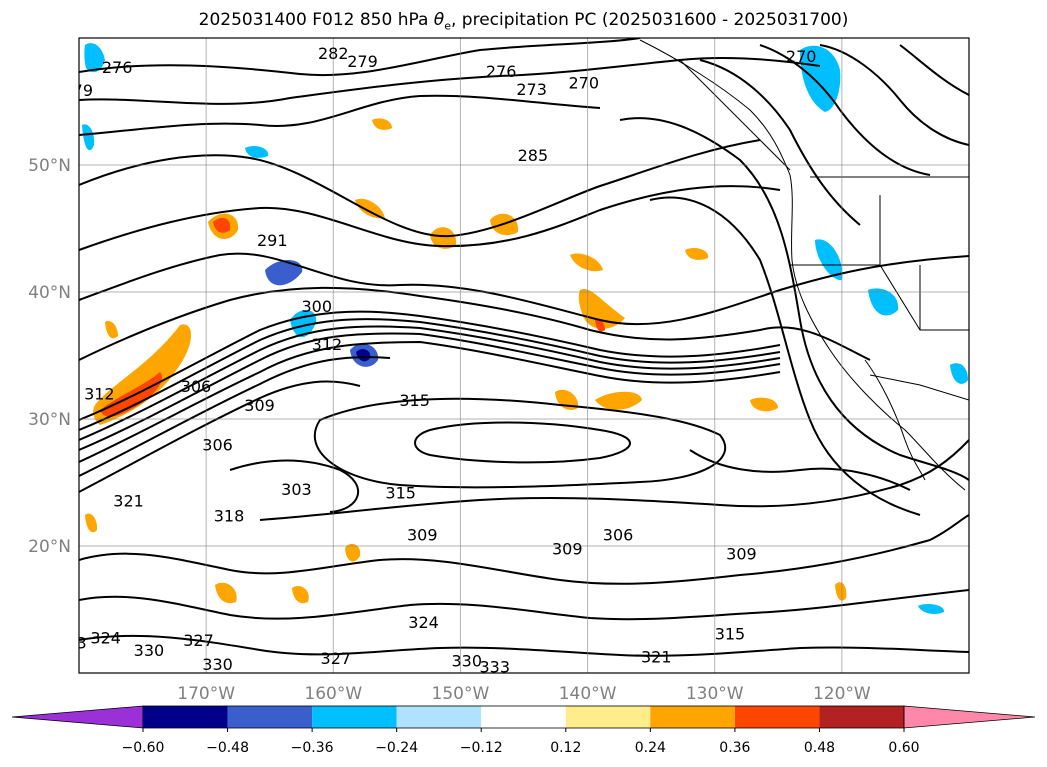 The height and width of the screenshot is (767, 1047). I want to click on title-subscript: e, so click(447, 26).